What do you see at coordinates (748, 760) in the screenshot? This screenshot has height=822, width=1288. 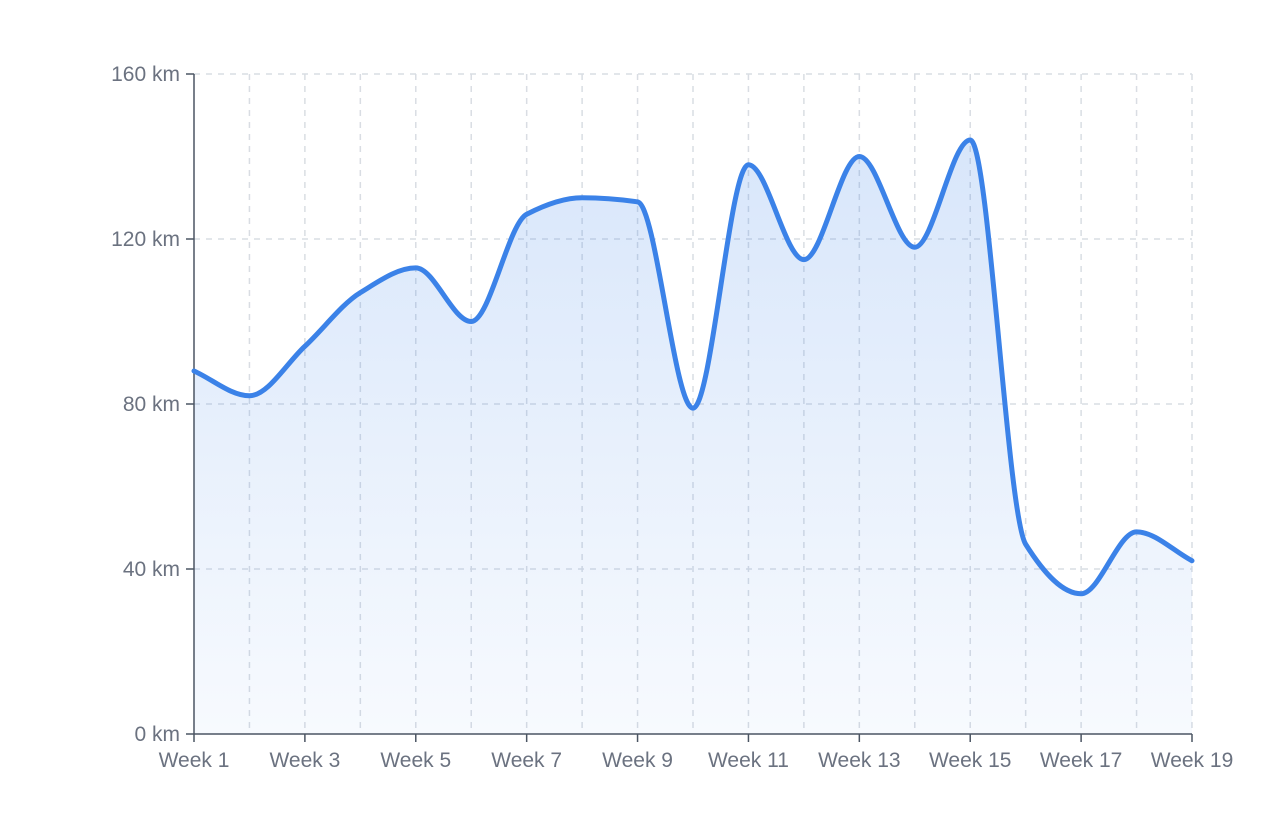 I see `x-tick-label: Week 11` at bounding box center [748, 760].